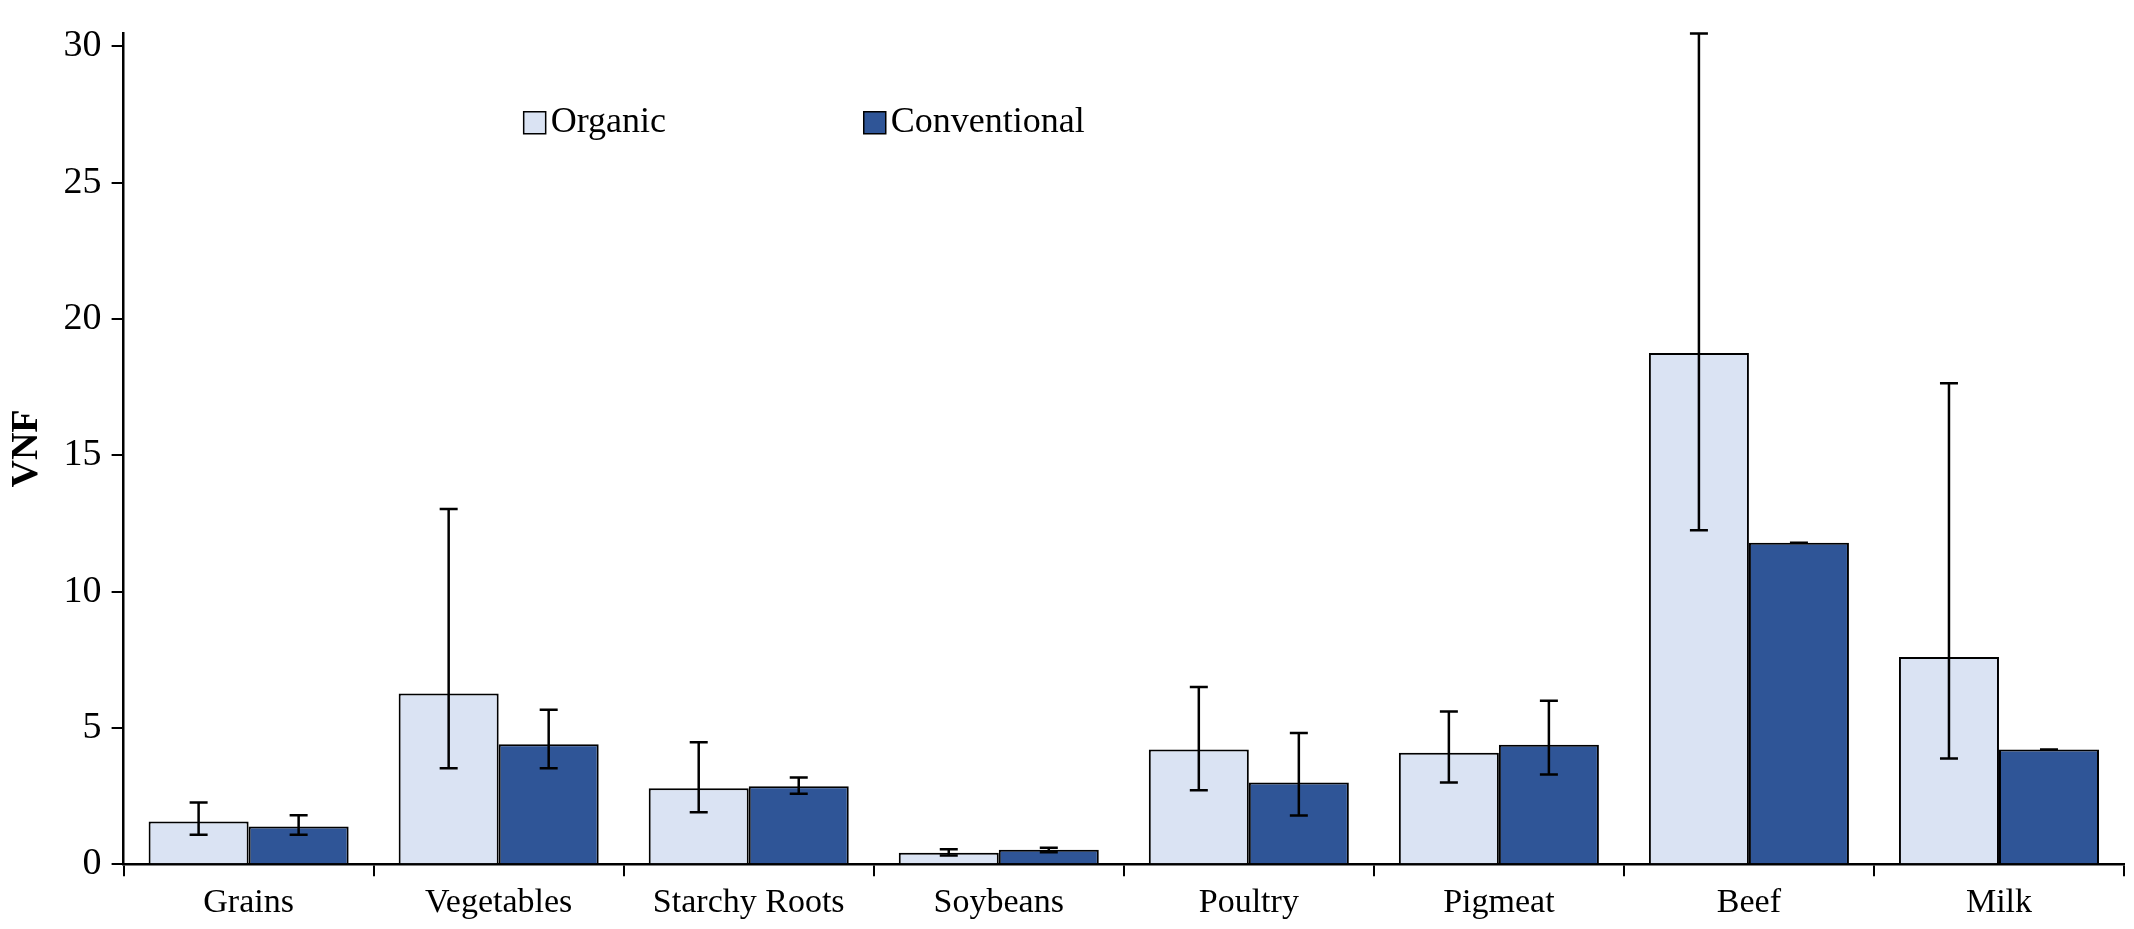 The image size is (2134, 929). What do you see at coordinates (92, 724) in the screenshot?
I see `y-tick-label: 5` at bounding box center [92, 724].